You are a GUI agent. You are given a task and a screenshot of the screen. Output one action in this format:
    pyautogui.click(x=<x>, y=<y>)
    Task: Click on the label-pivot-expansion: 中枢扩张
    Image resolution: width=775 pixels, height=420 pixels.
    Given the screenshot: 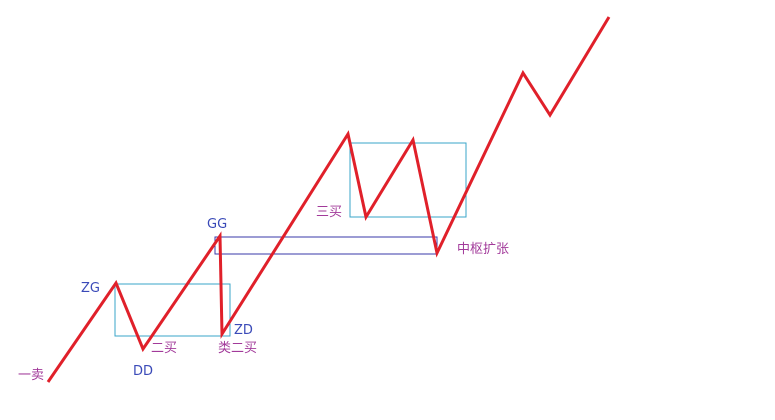 What is the action you would take?
    pyautogui.click(x=483, y=249)
    